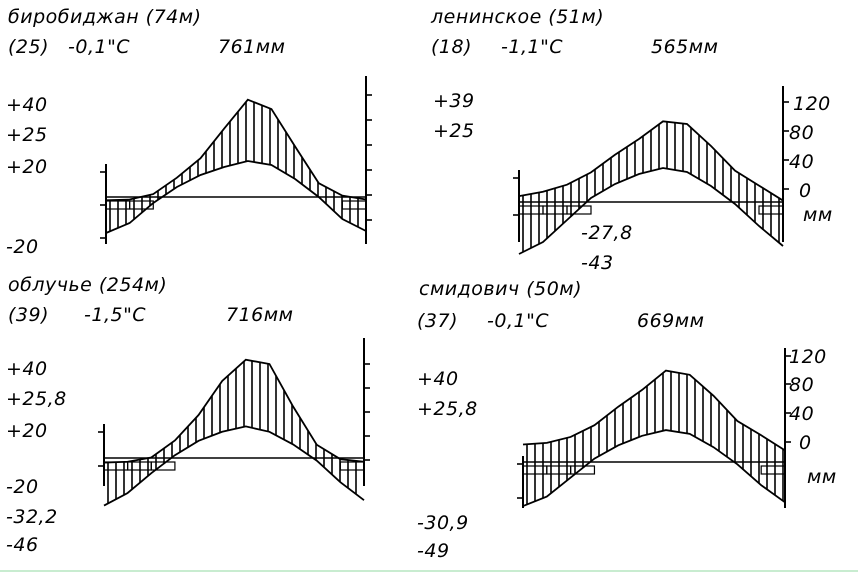 This screenshot has width=858, height=572. I want to click on stat-precip: 565мм, so click(685, 47).